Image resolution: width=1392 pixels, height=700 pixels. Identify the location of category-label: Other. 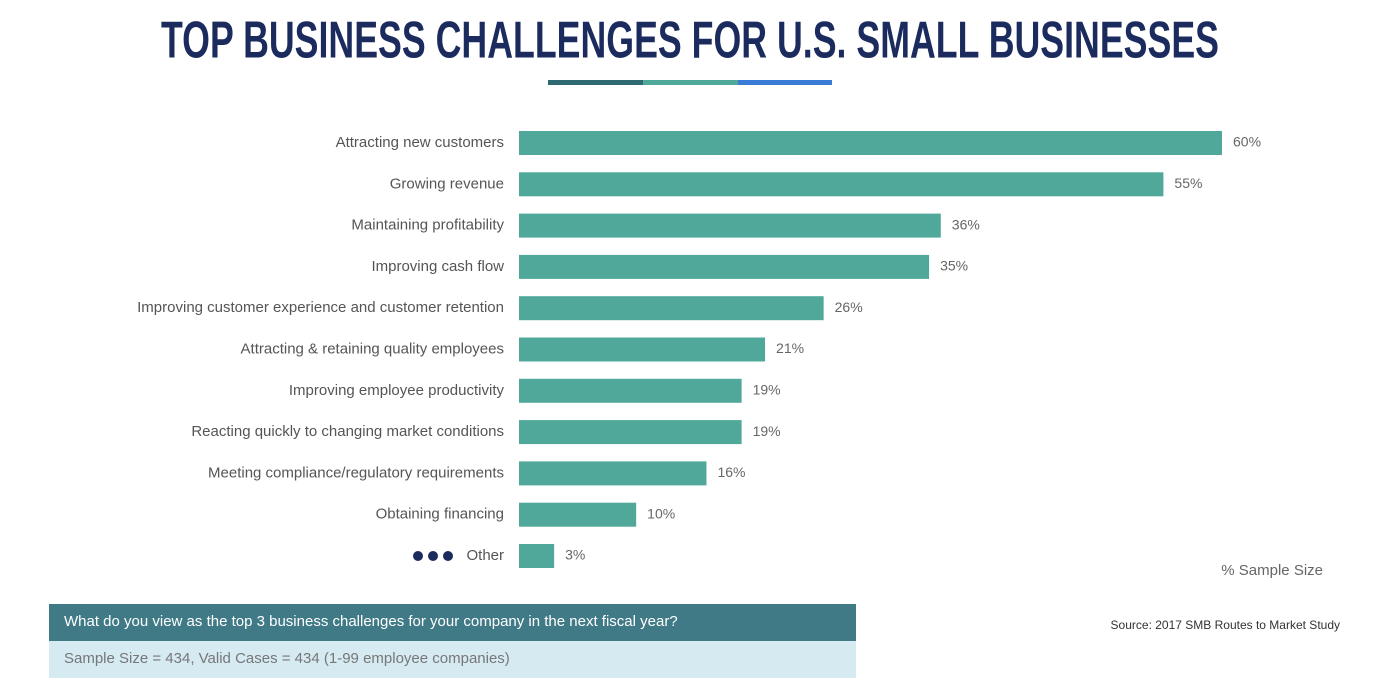
(485, 555).